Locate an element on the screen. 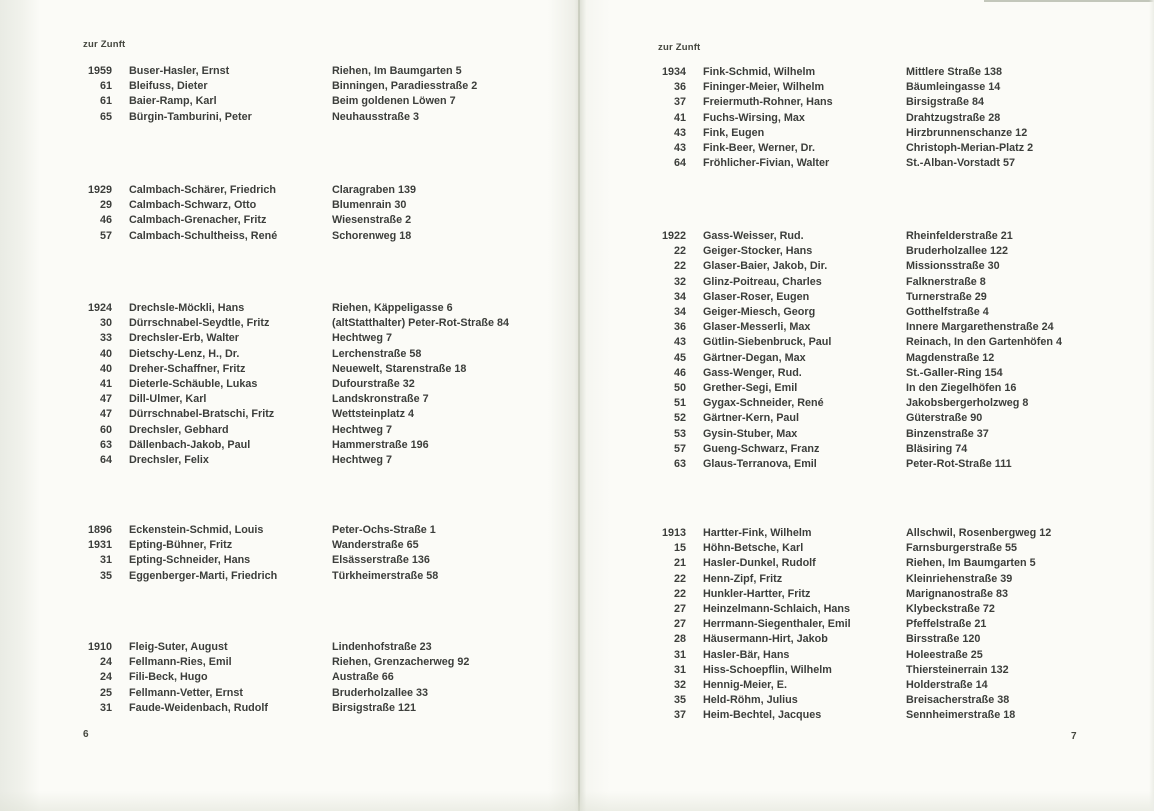 The height and width of the screenshot is (811, 1154). name-cell: Fellmann-Vetter, Ernst is located at coordinates (186, 692).